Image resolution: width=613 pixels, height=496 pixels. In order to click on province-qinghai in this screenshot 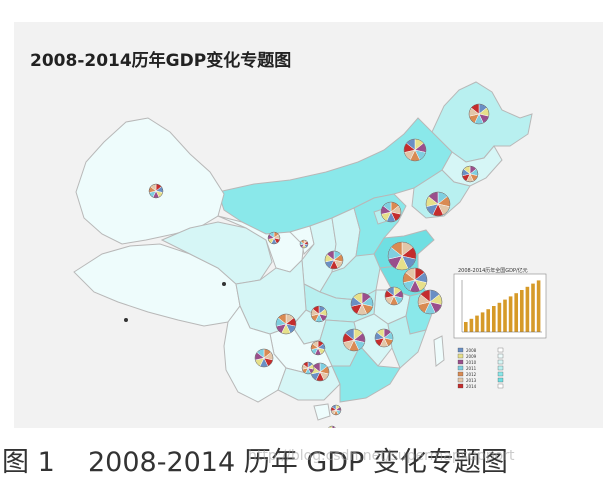, I will do `click(216, 253)`.